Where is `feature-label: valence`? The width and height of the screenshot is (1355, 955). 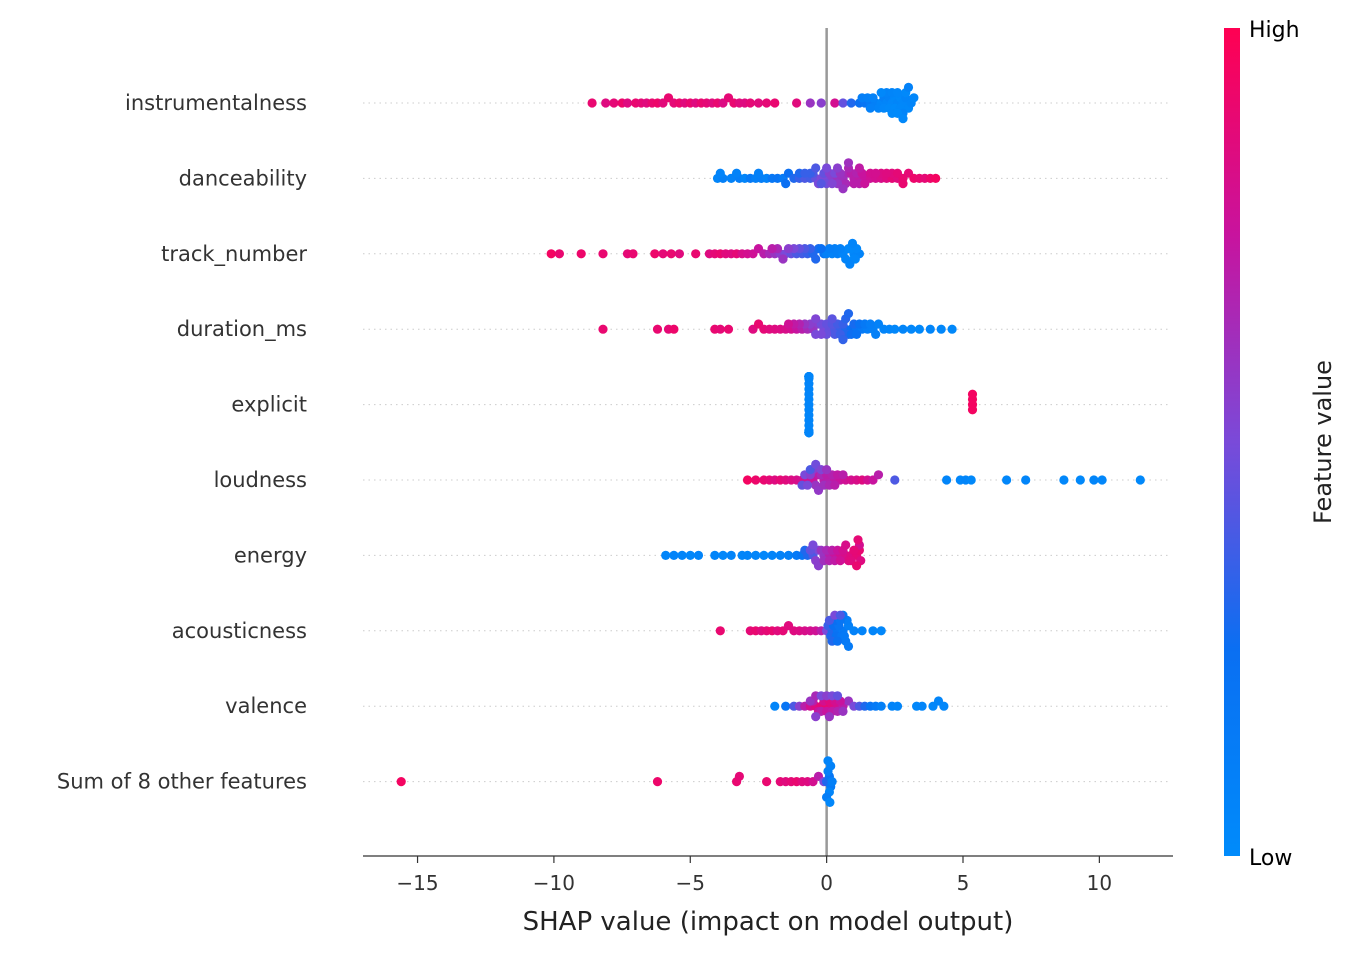
feature-label: valence is located at coordinates (266, 706).